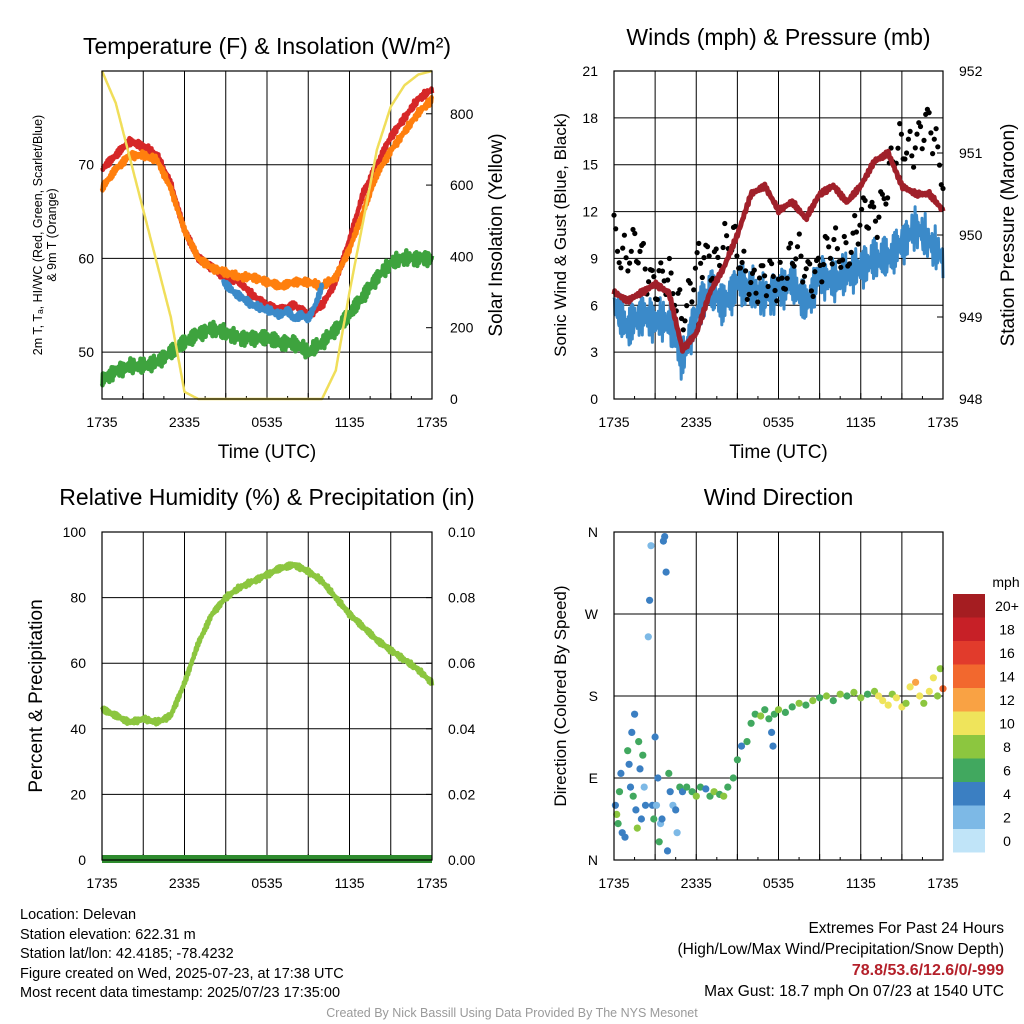  I want to click on colorbar-unit: mph, so click(1005, 582).